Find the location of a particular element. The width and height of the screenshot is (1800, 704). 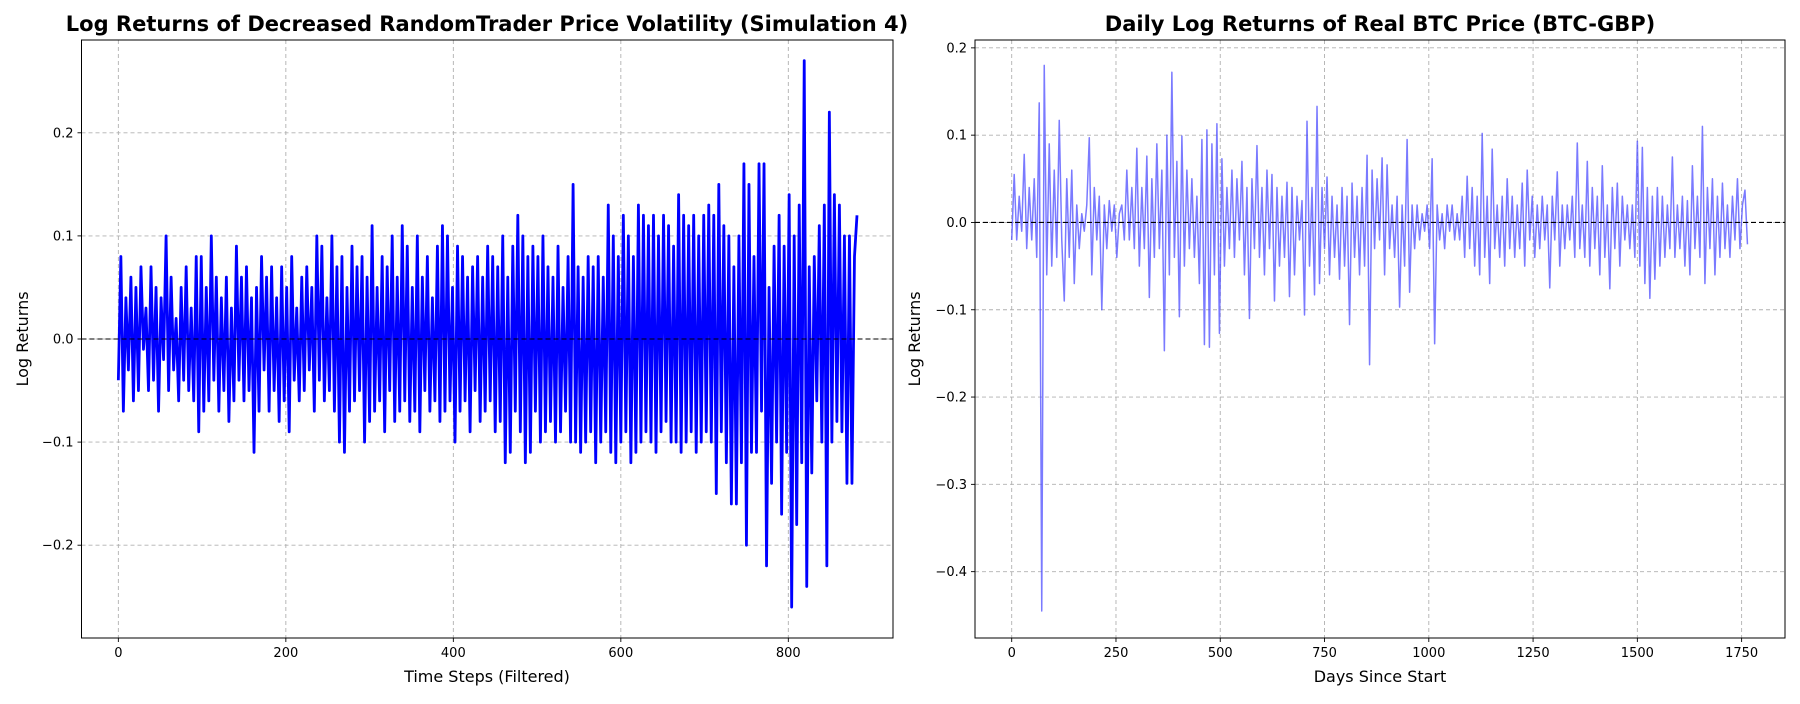

x-tick-label: 1250 is located at coordinates (1533, 653).